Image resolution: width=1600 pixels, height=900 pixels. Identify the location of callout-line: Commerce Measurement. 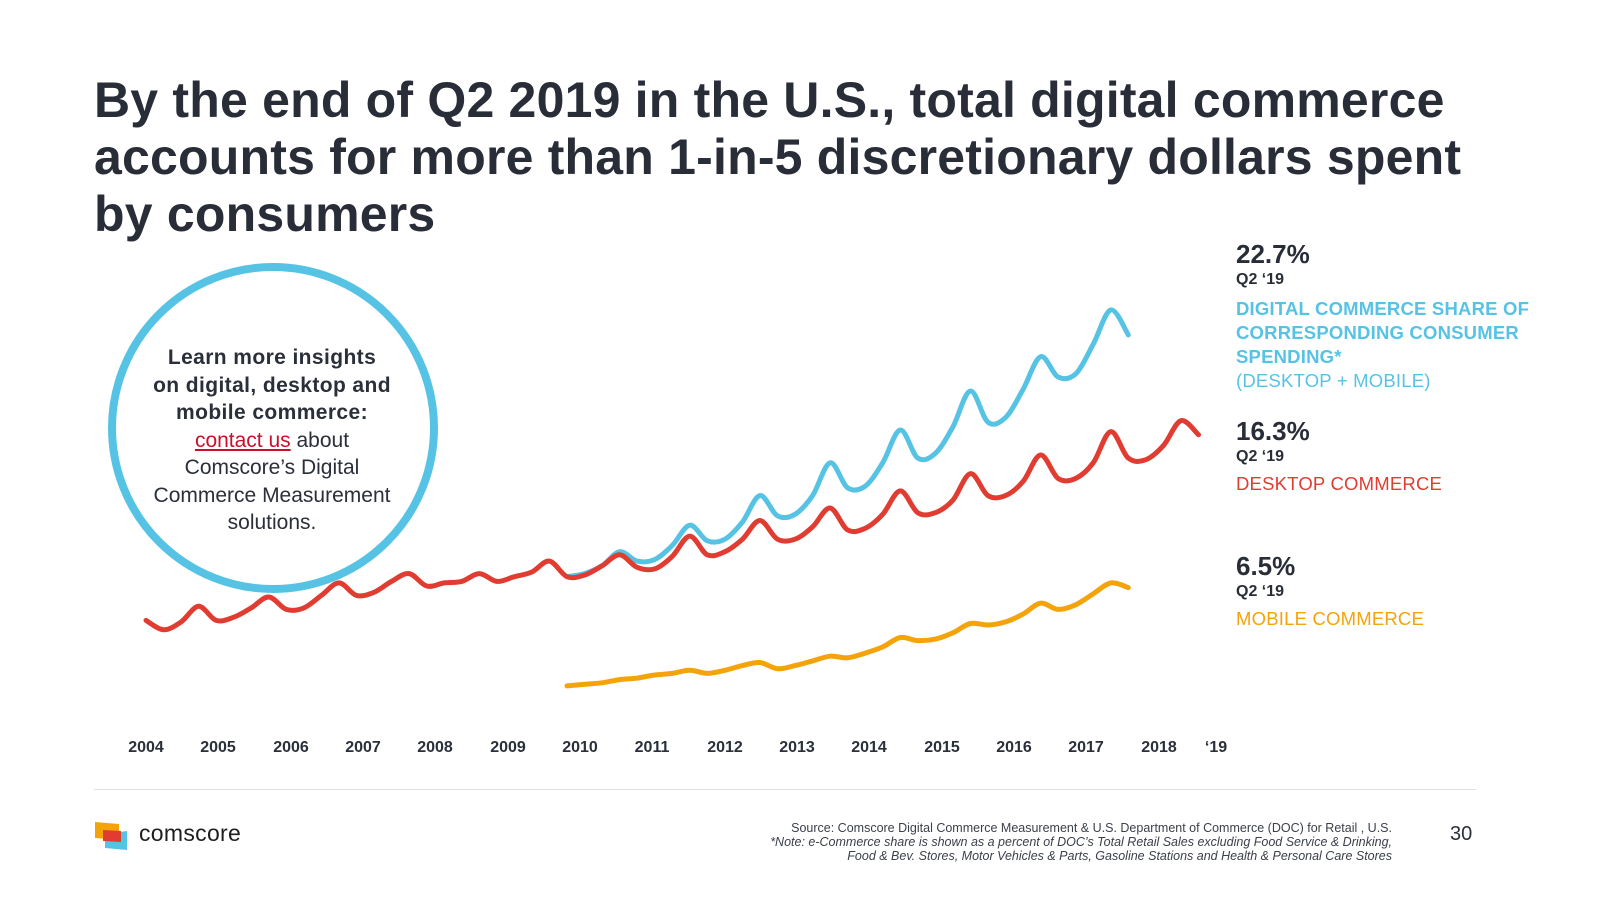
(272, 495).